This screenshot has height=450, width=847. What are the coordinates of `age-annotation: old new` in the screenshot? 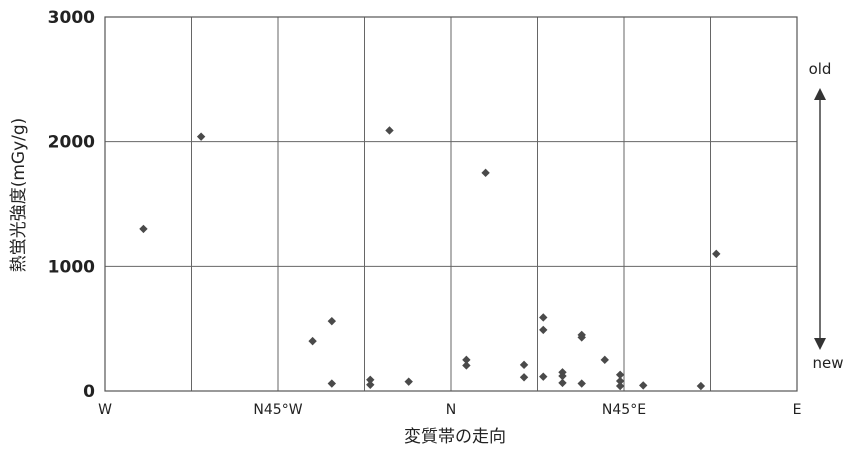 It's located at (826, 216).